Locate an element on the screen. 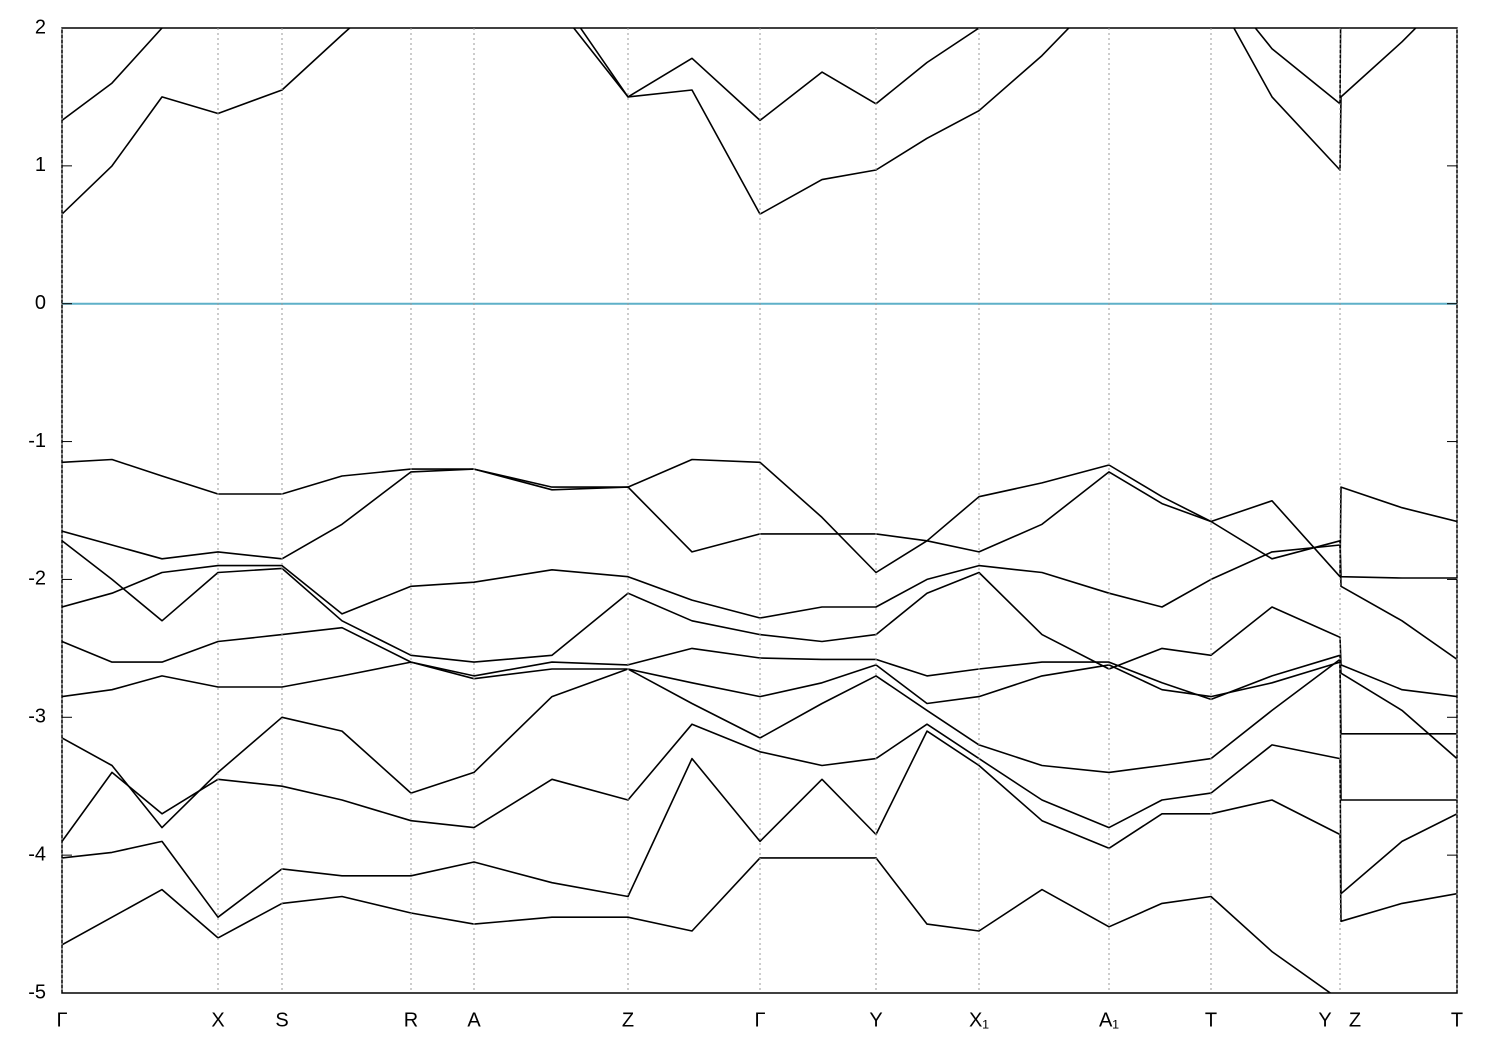  y-tick-label: -2 is located at coordinates (37, 579).